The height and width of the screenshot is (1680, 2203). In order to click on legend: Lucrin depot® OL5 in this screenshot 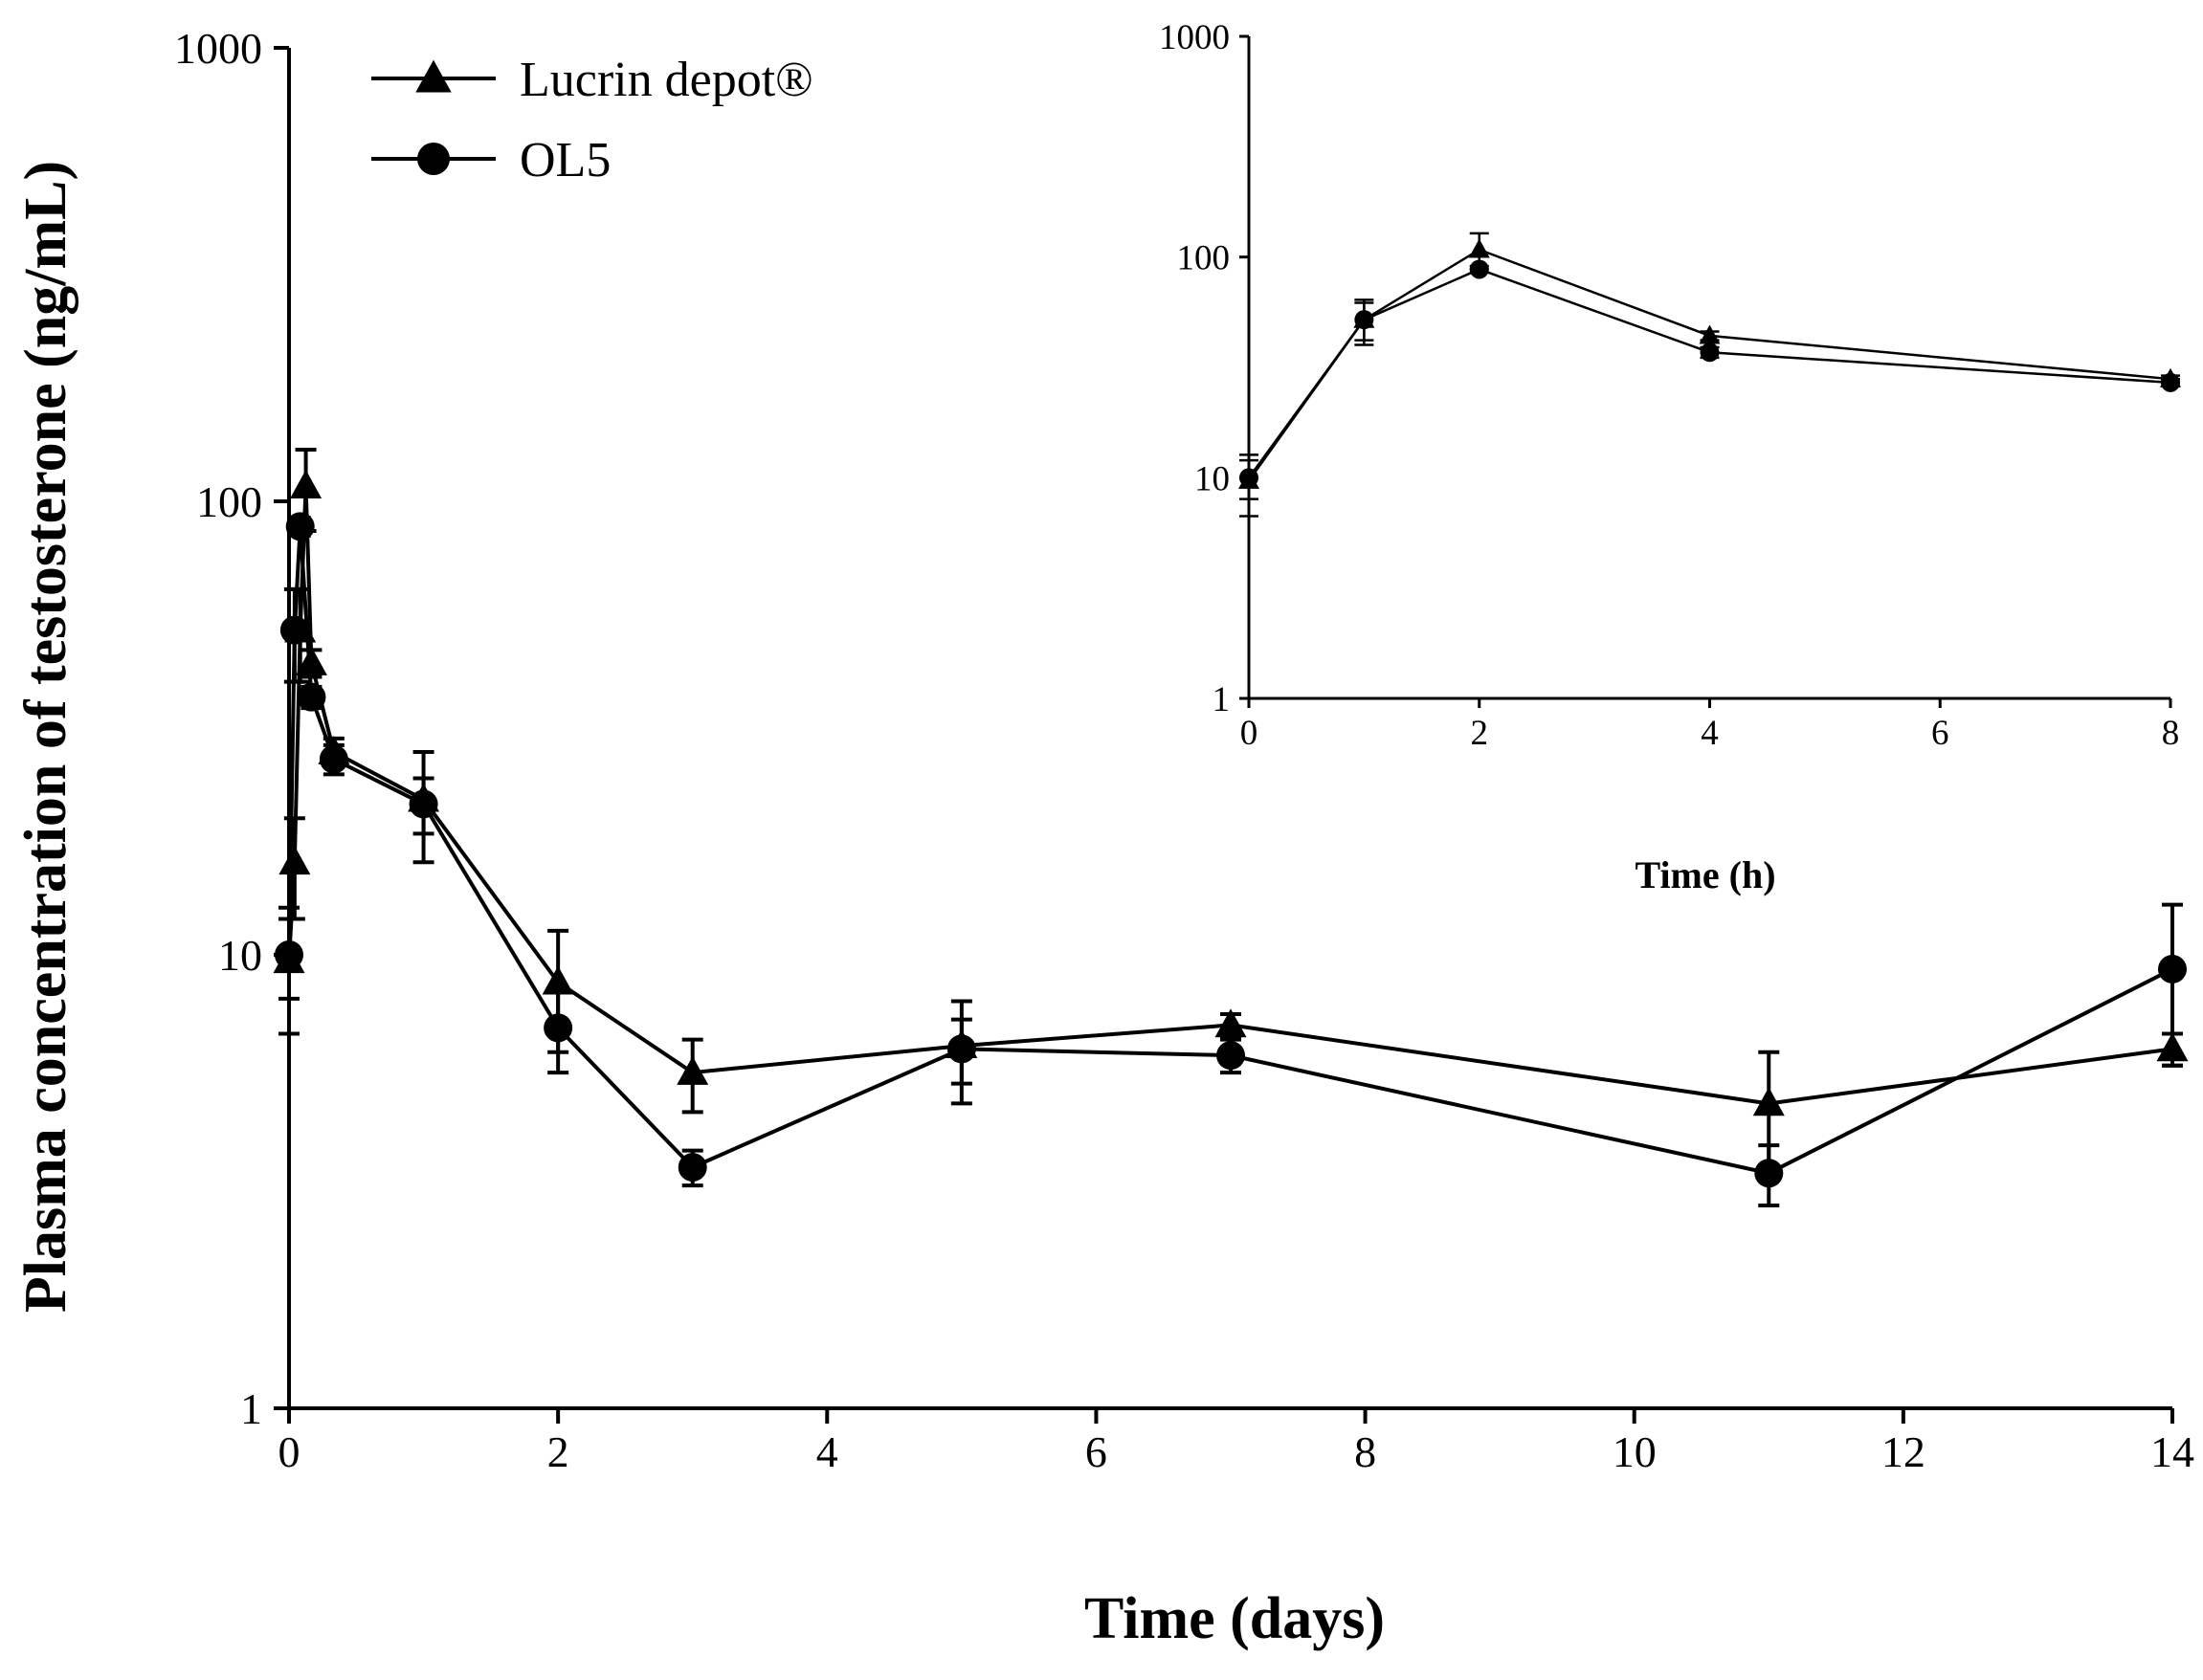, I will do `click(592, 121)`.